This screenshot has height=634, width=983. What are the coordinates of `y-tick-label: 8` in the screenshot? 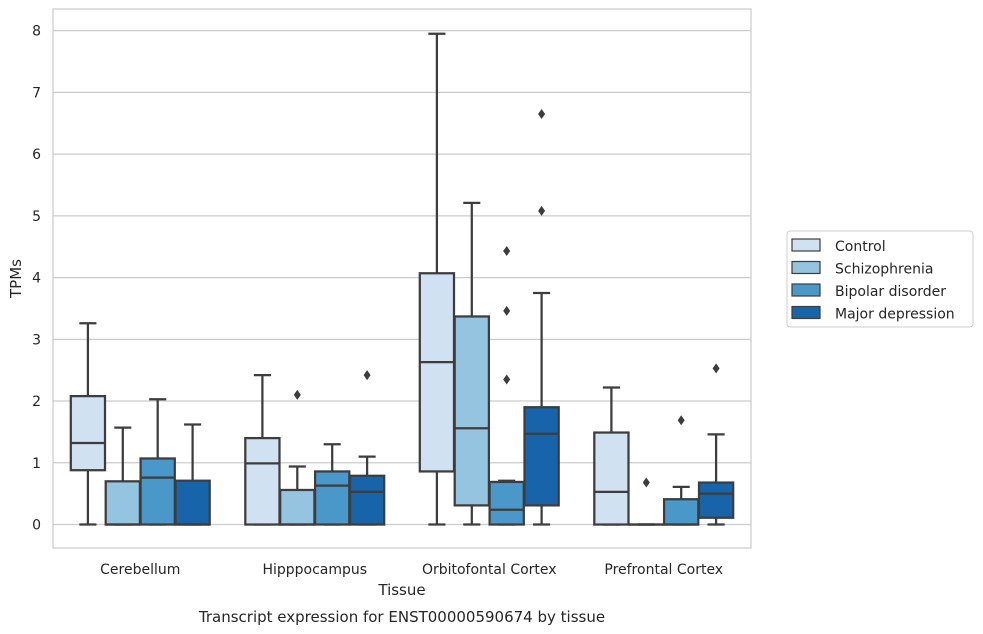 It's located at (36, 32).